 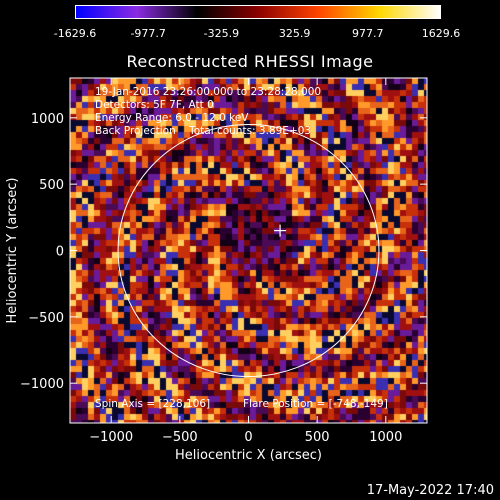 What do you see at coordinates (441, 33) in the screenshot?
I see `colorbar-tick-label: 1629.6` at bounding box center [441, 33].